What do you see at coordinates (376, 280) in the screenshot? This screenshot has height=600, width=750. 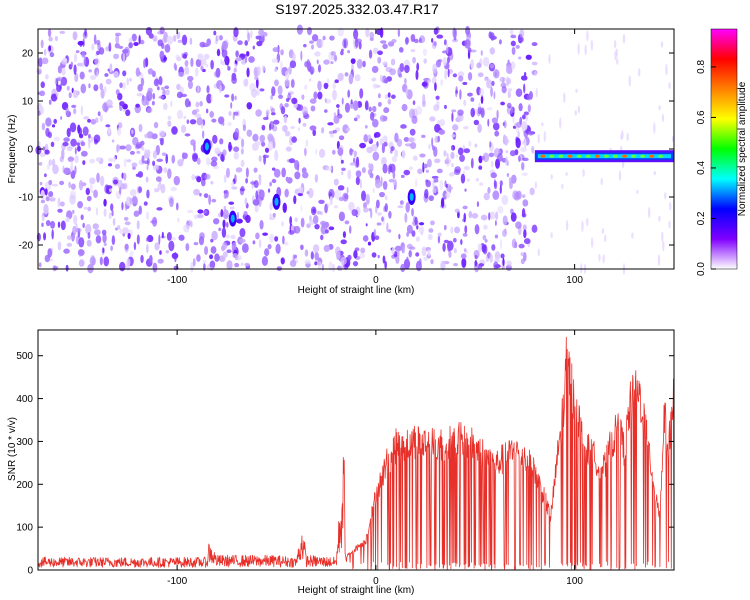 I see `spectrogram-xtick-label: 0` at bounding box center [376, 280].